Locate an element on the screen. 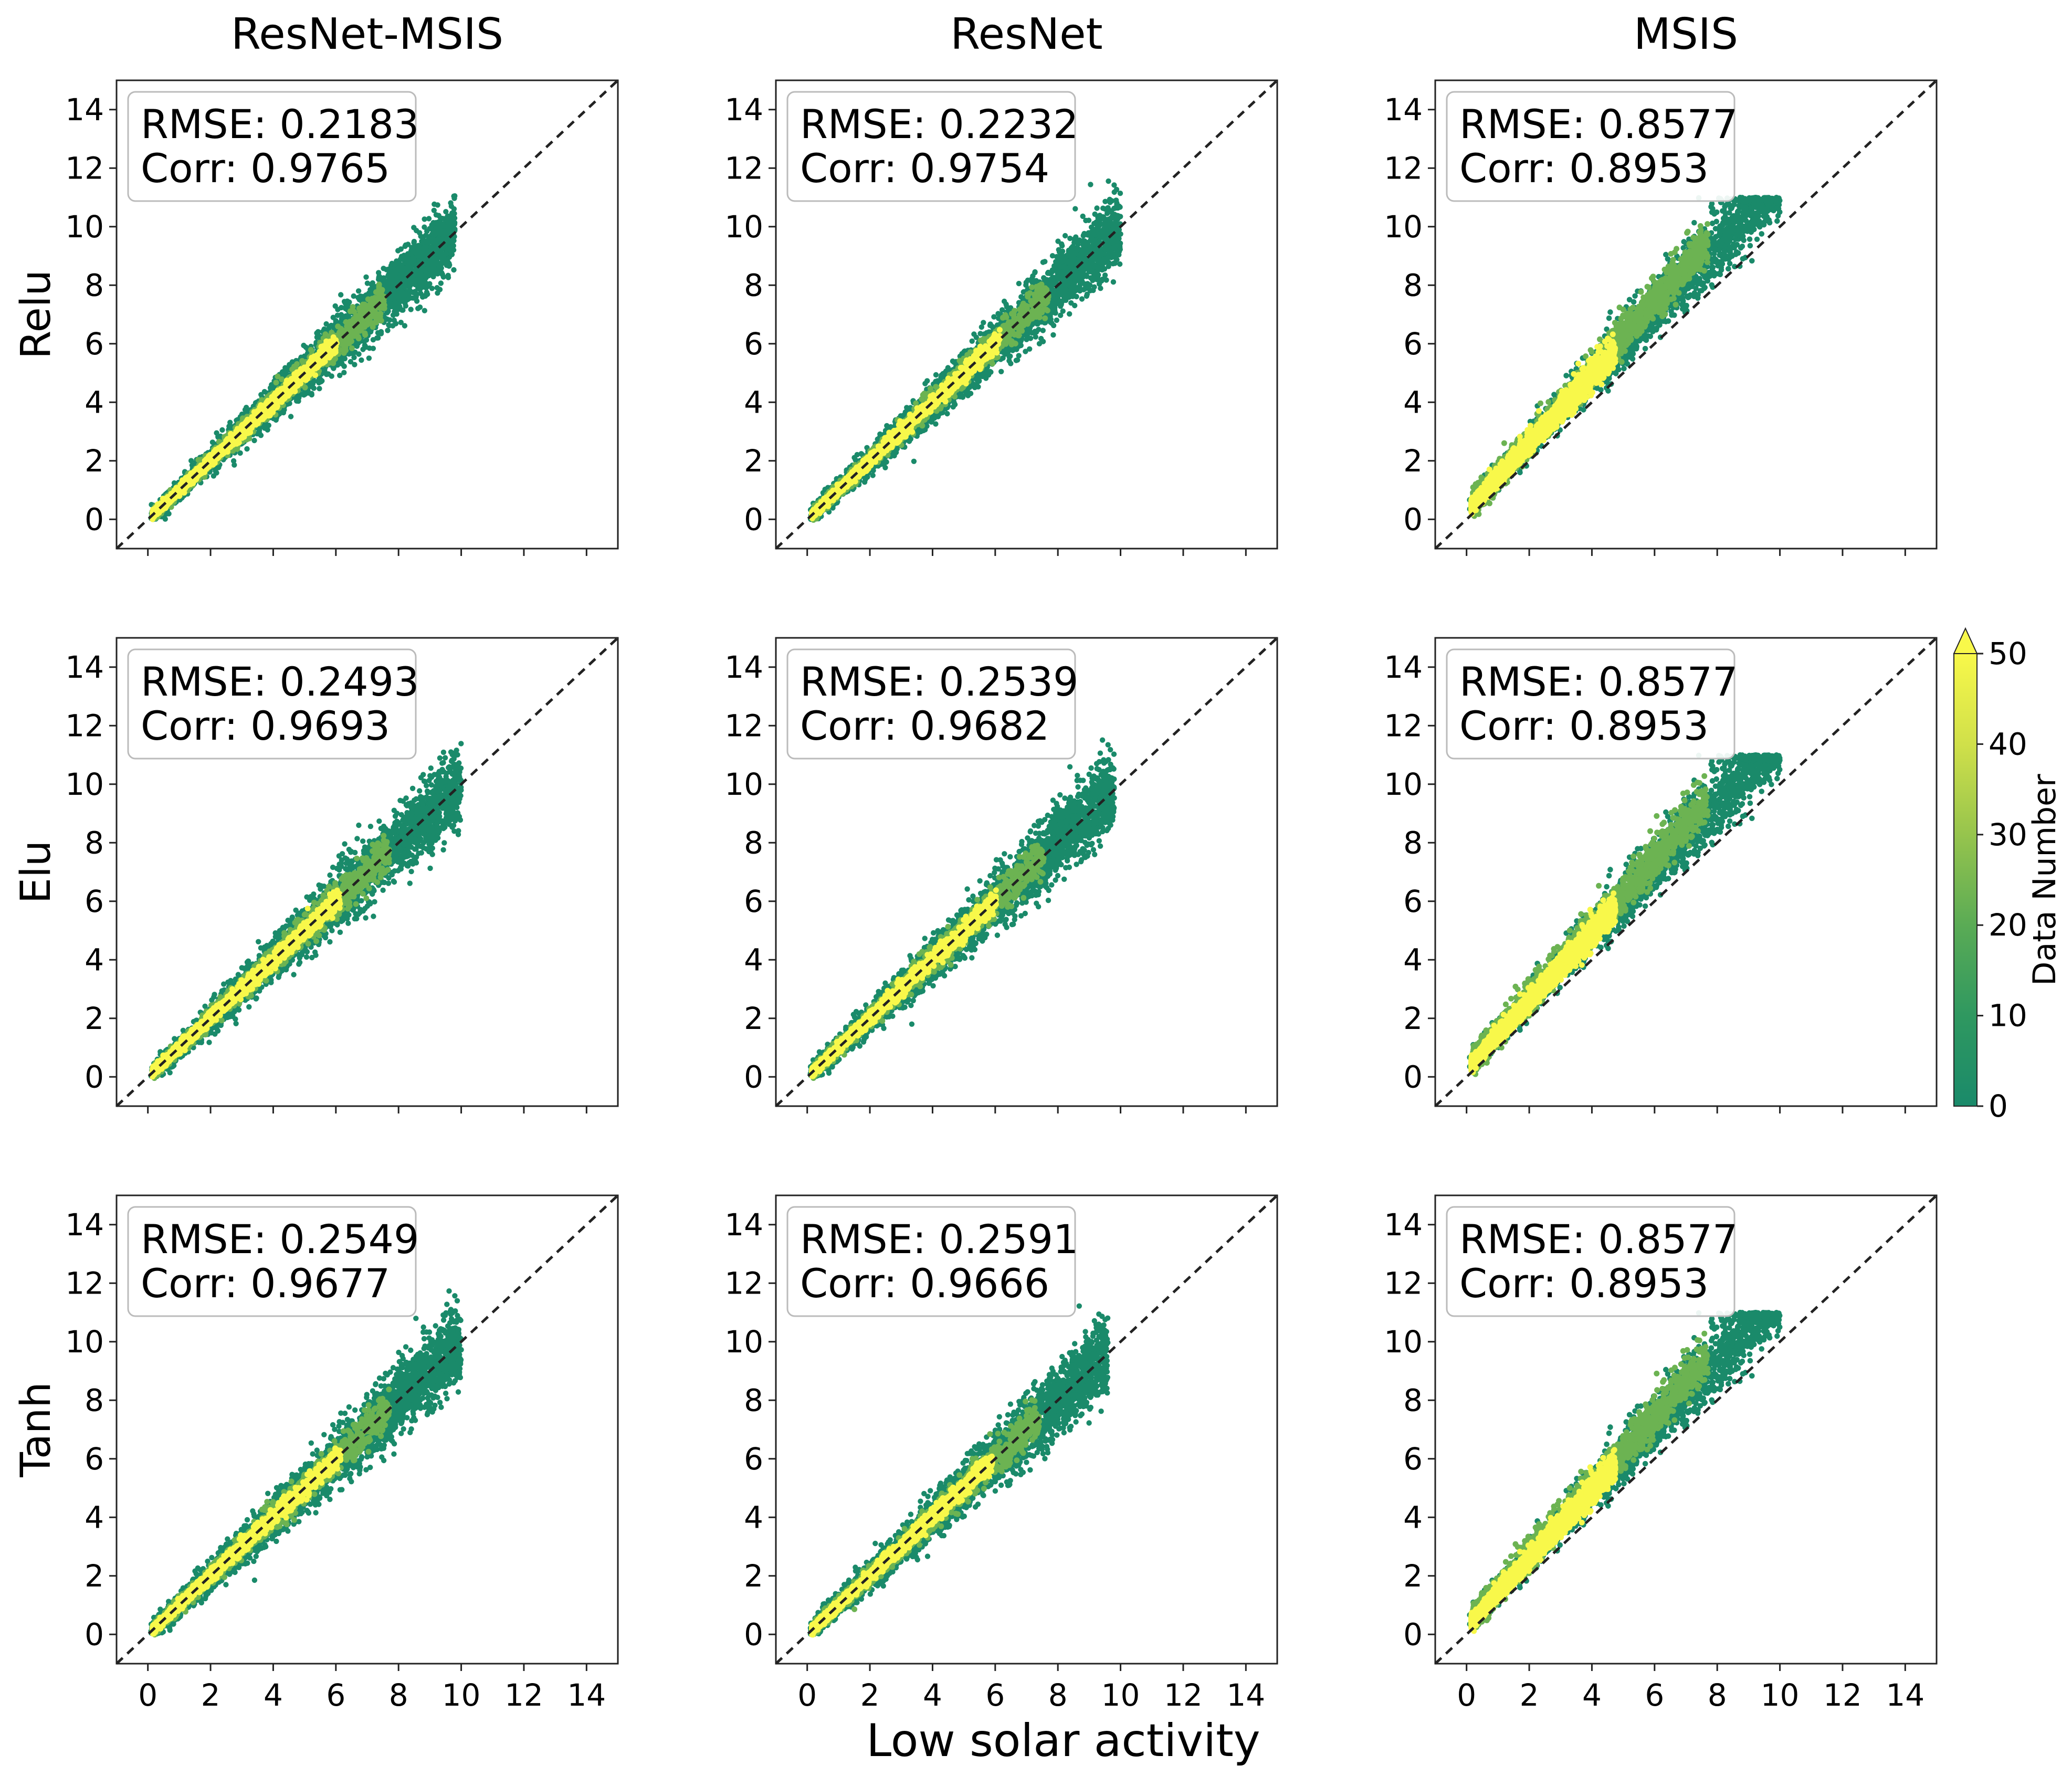  corr-text: Corr: 0.9682 is located at coordinates (924, 726).